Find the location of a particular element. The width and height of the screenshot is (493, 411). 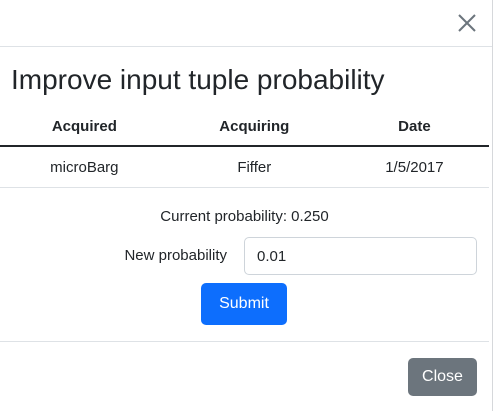

table-header-row: Acquired Acquiring Date is located at coordinates (244, 127).